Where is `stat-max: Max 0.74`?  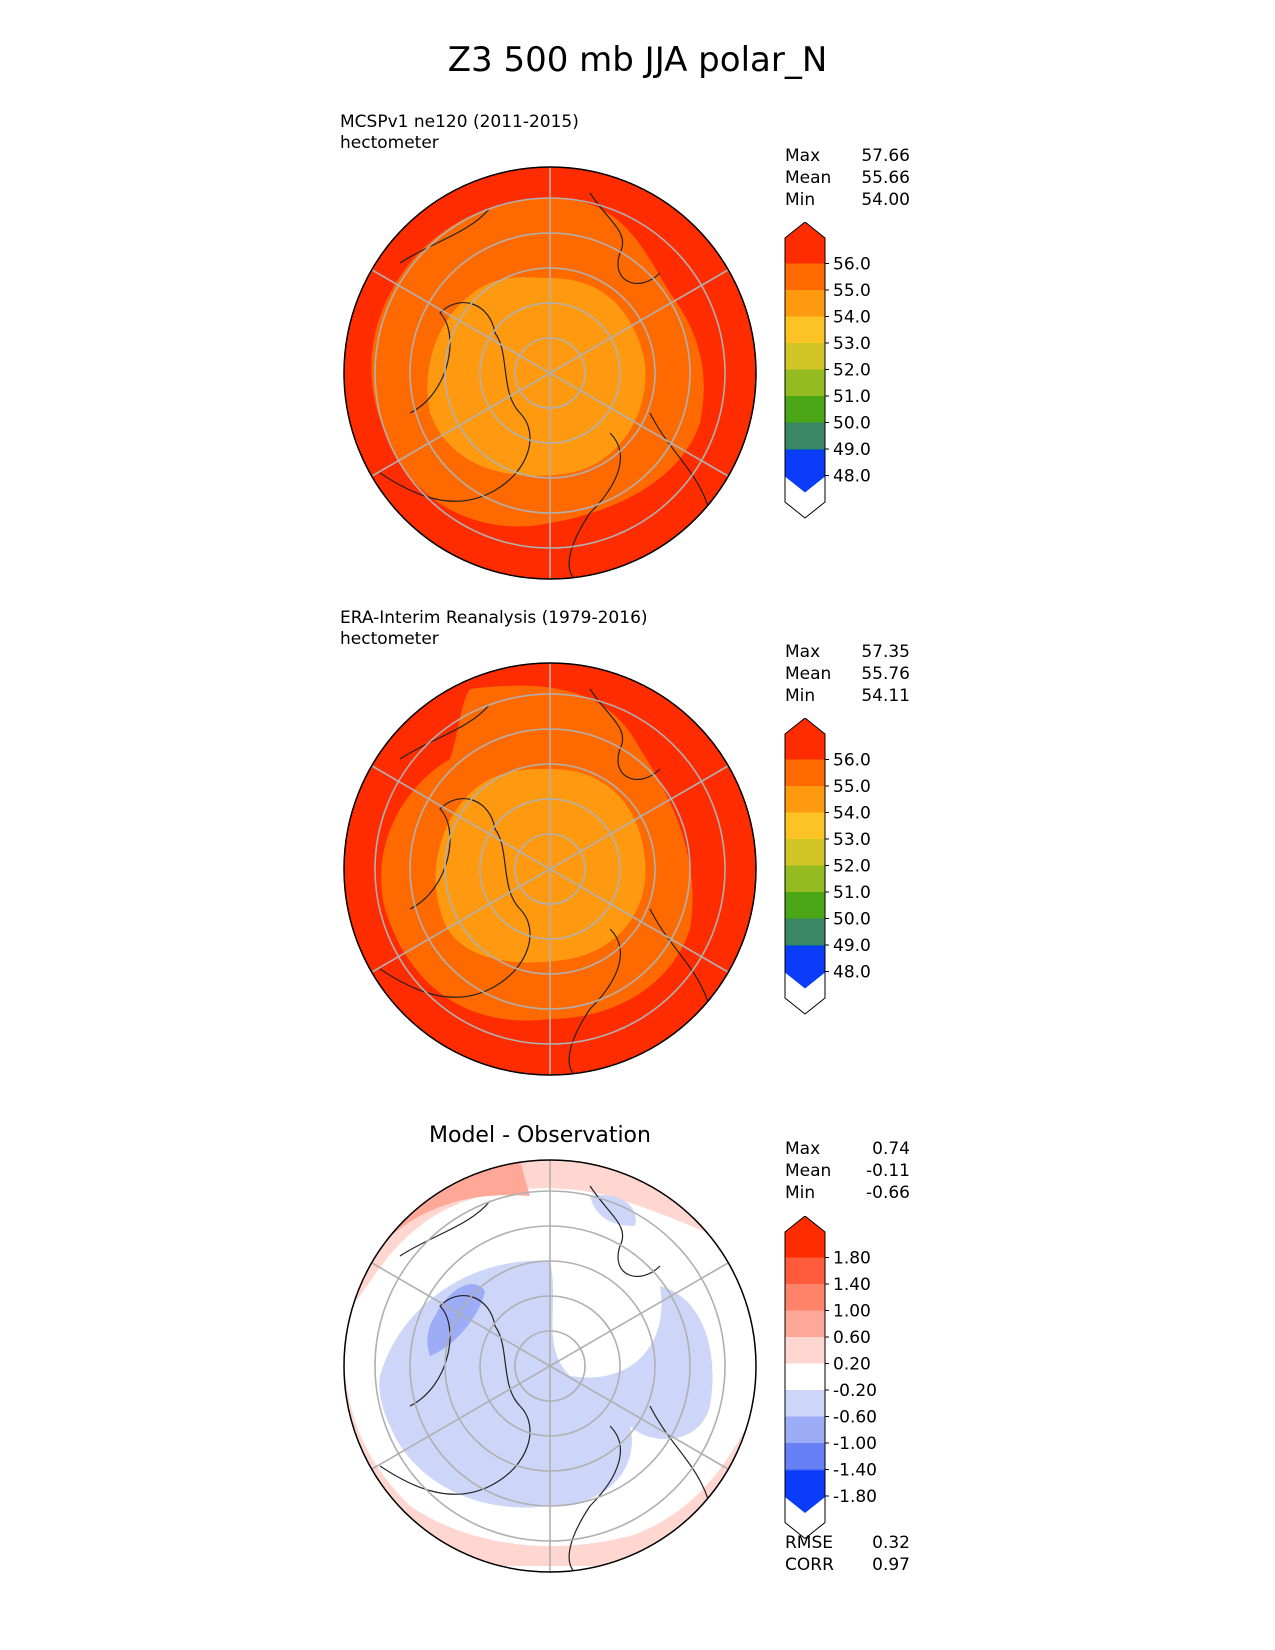 stat-max: Max 0.74 is located at coordinates (847, 1149).